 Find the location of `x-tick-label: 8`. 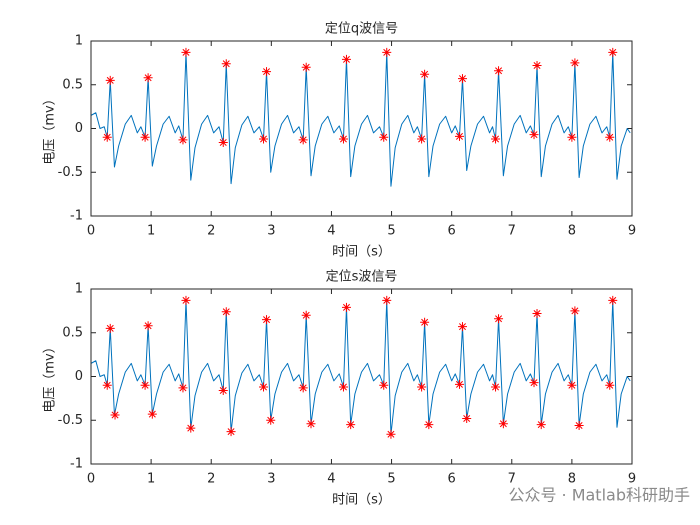

x-tick-label: 8 is located at coordinates (572, 231).